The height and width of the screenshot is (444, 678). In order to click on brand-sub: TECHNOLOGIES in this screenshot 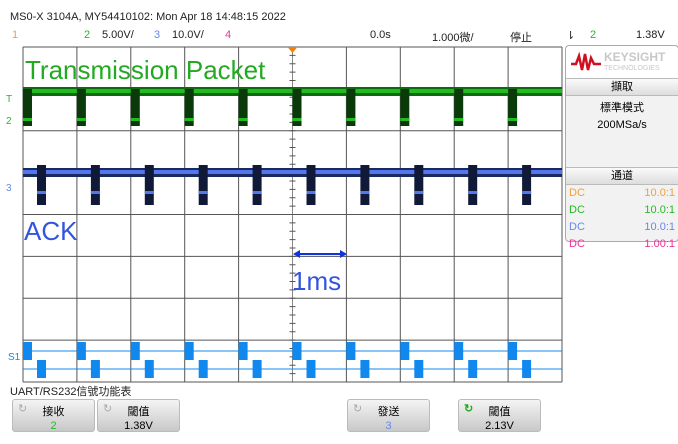, I will do `click(632, 68)`.